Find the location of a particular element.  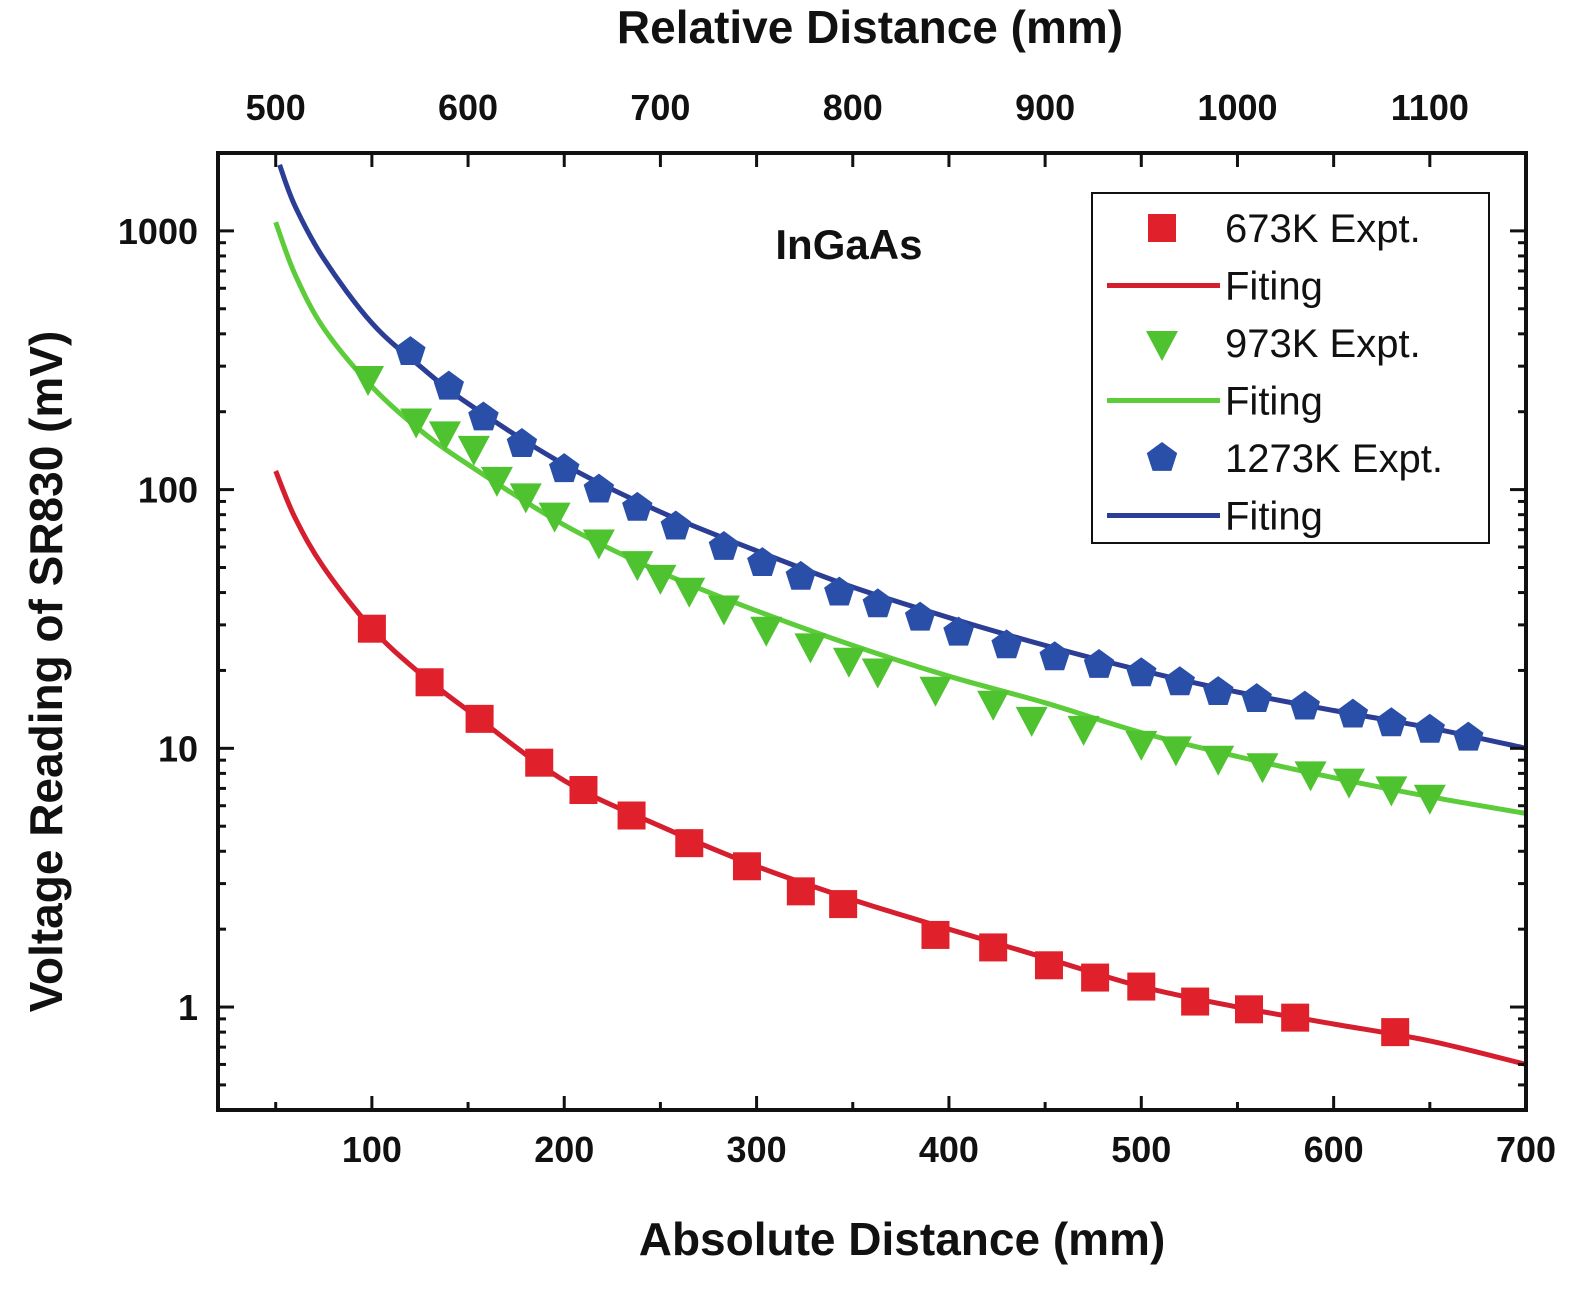

y-tick-label: 1000 is located at coordinates (158, 231).